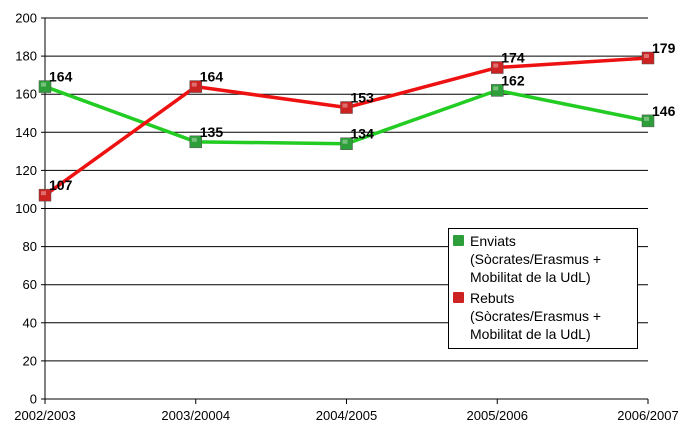 Image resolution: width=688 pixels, height=426 pixels. Describe the element at coordinates (363, 134) in the screenshot. I see `data-label: 134` at that location.